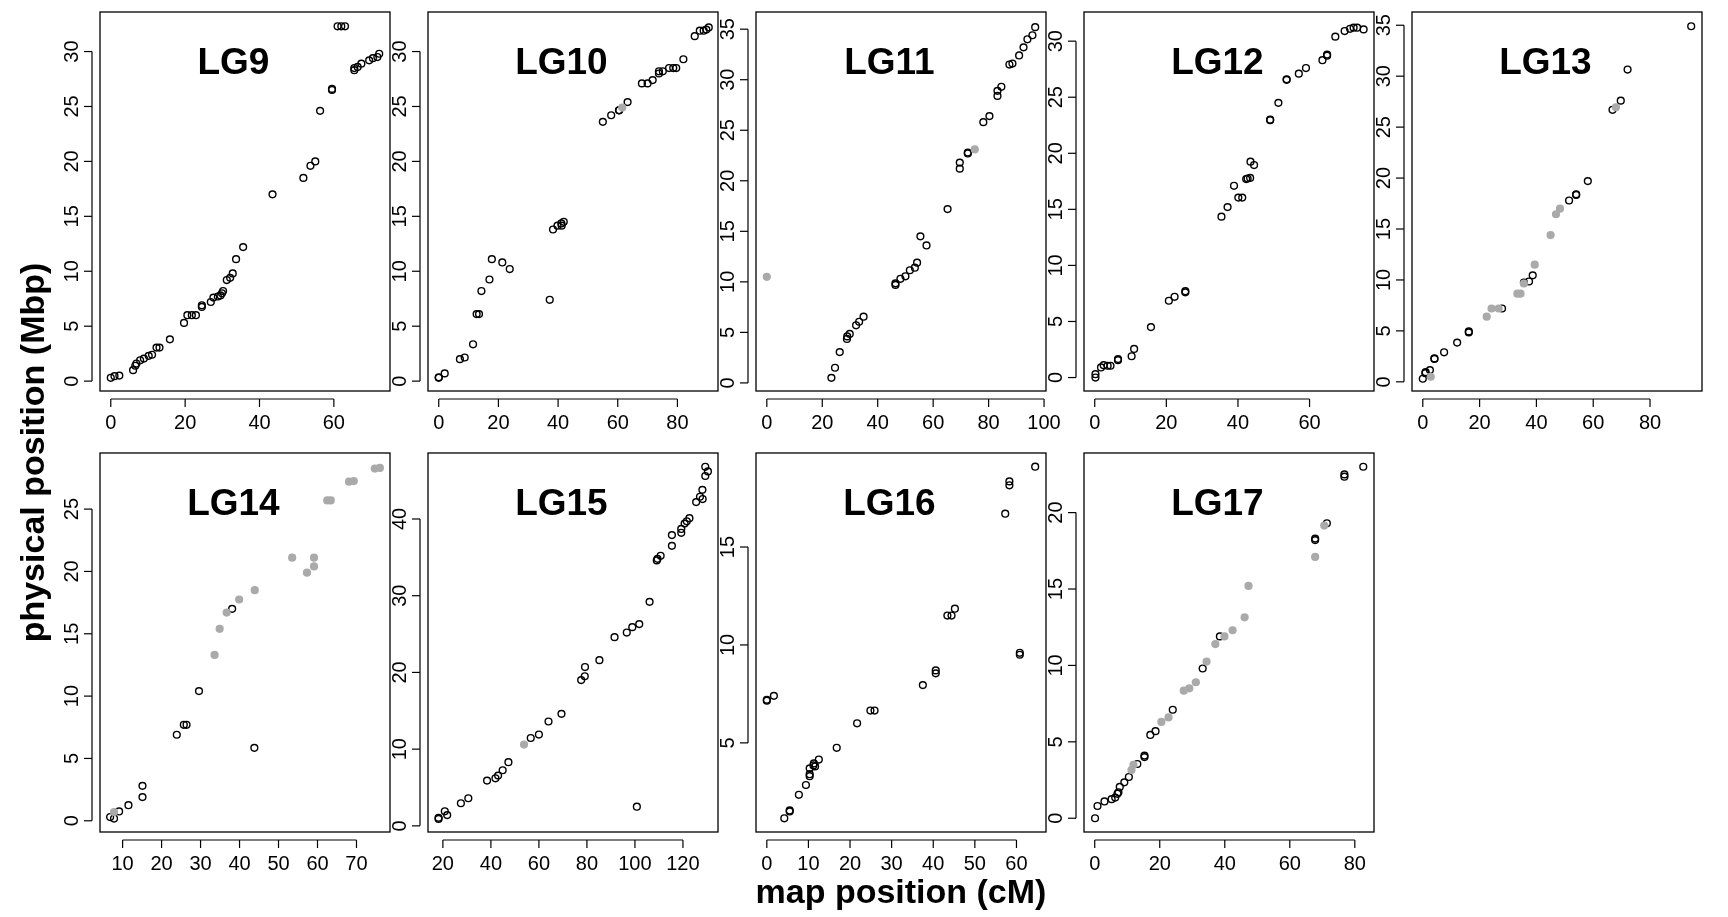 Image resolution: width=1728 pixels, height=917 pixels. Describe the element at coordinates (889, 502) in the screenshot. I see `text: LG16` at that location.